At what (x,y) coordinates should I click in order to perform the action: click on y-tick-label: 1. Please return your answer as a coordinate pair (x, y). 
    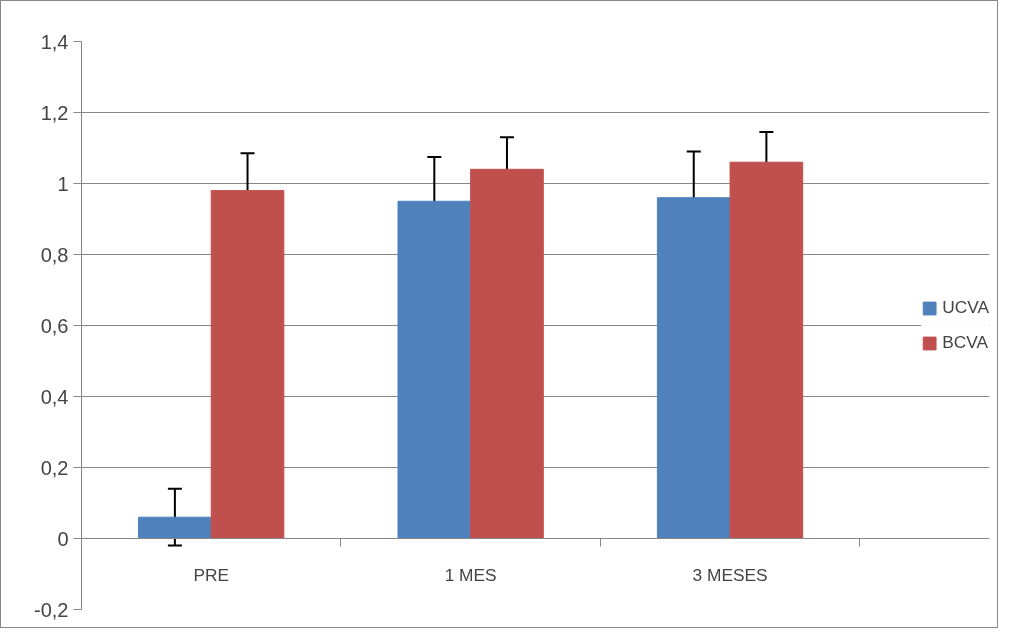
    Looking at the image, I should click on (63, 183).